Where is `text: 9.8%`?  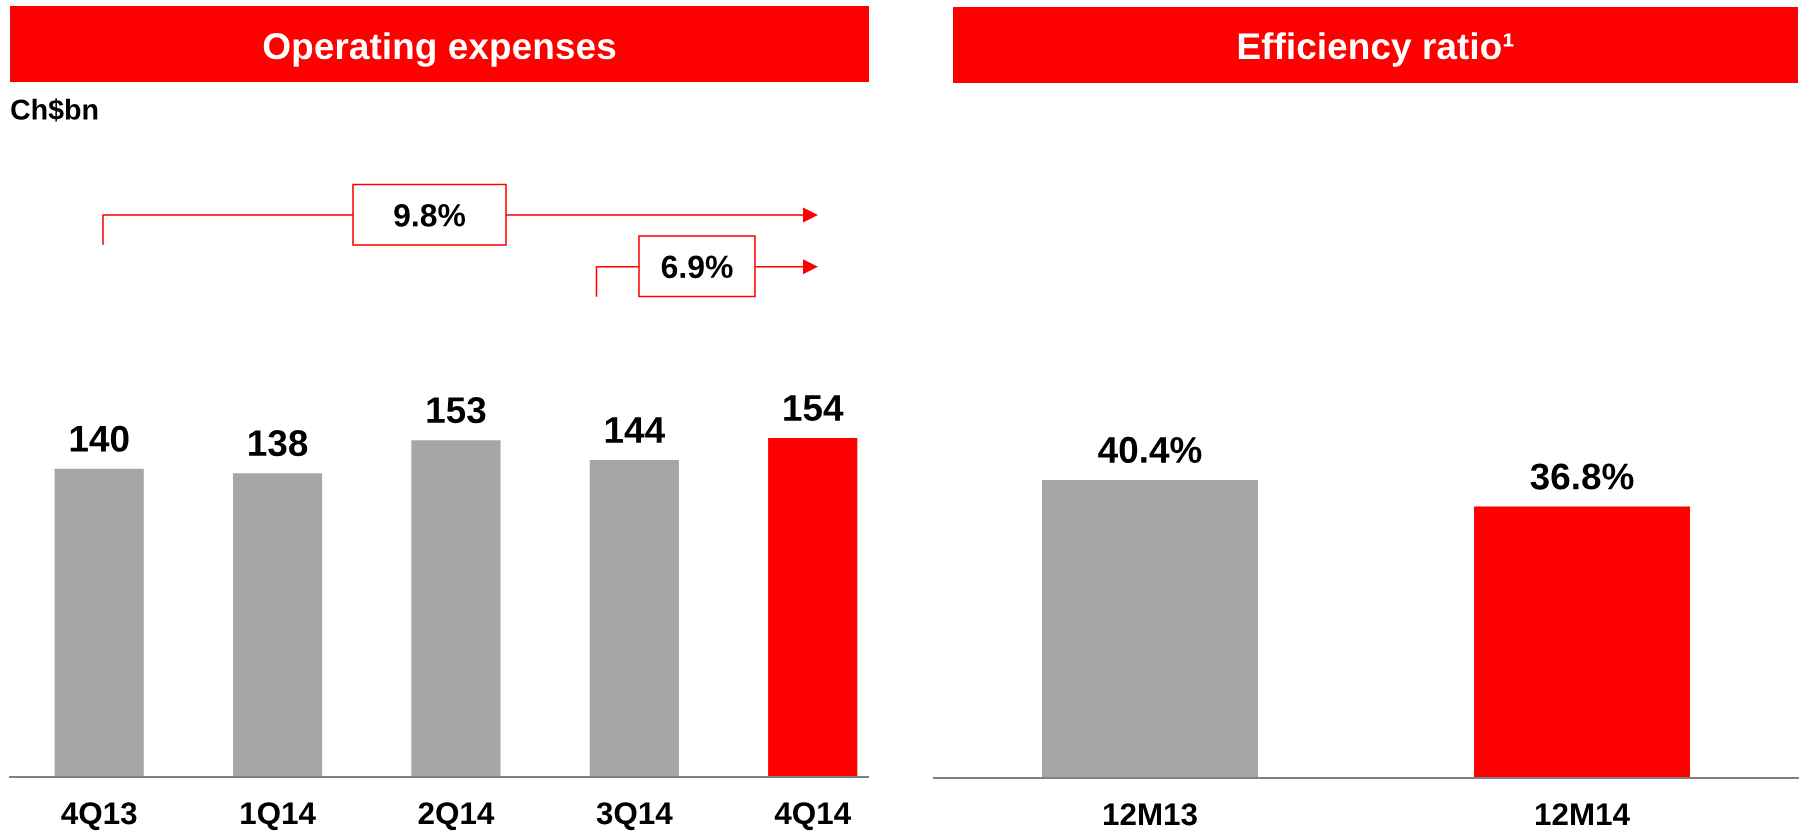 text: 9.8% is located at coordinates (430, 215).